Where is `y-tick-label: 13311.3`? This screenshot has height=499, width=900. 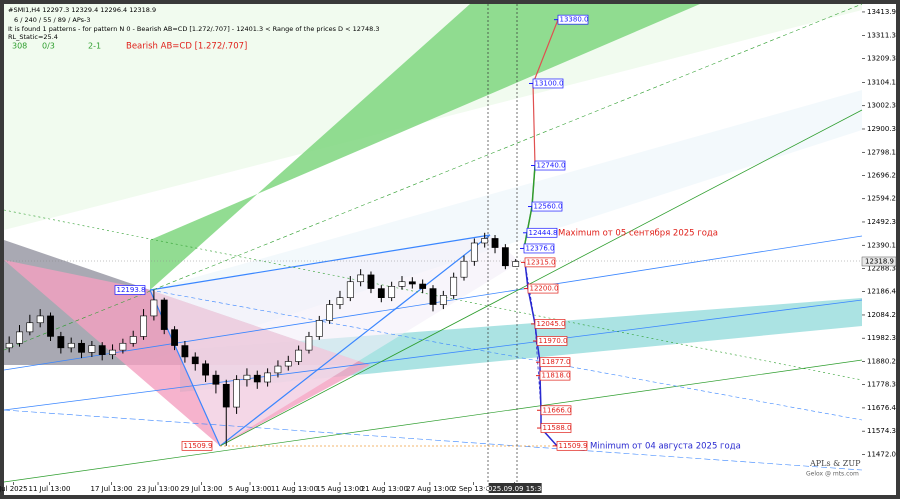
y-tick-label: 13311.3 is located at coordinates (881, 35).